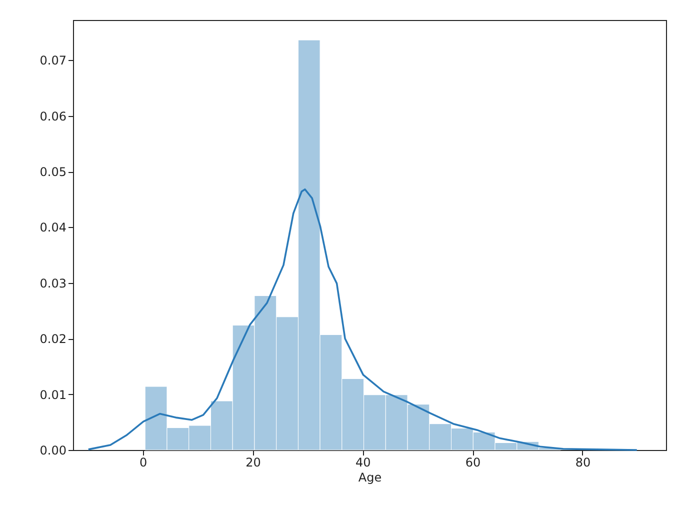 The image size is (687, 513). Describe the element at coordinates (253, 463) in the screenshot. I see `x-tick-label: 20` at that location.